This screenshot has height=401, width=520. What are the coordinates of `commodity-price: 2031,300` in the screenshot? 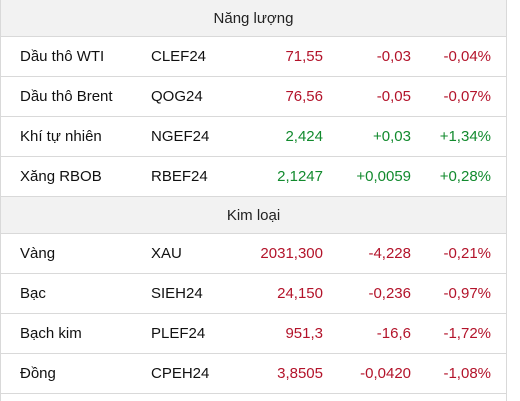 It's located at (291, 253).